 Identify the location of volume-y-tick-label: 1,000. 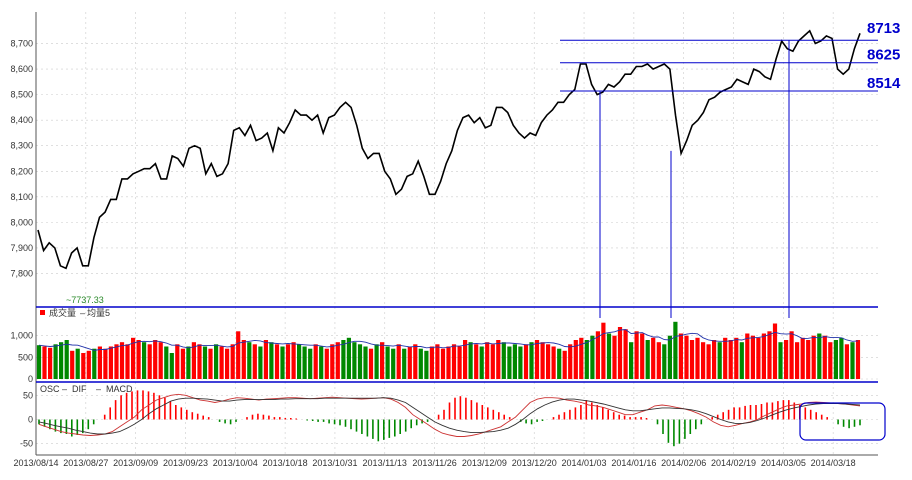
(21, 336).